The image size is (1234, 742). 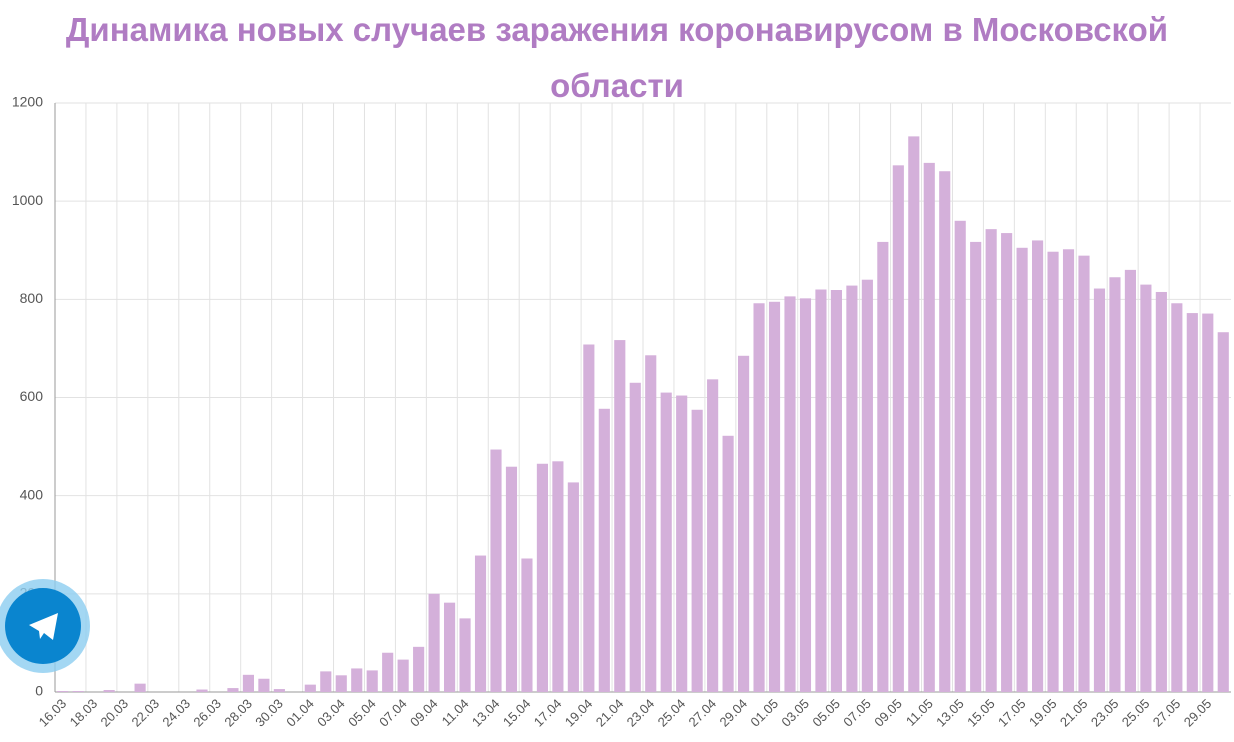 I want to click on x-tick-label: 25.05, so click(x=1136, y=713).